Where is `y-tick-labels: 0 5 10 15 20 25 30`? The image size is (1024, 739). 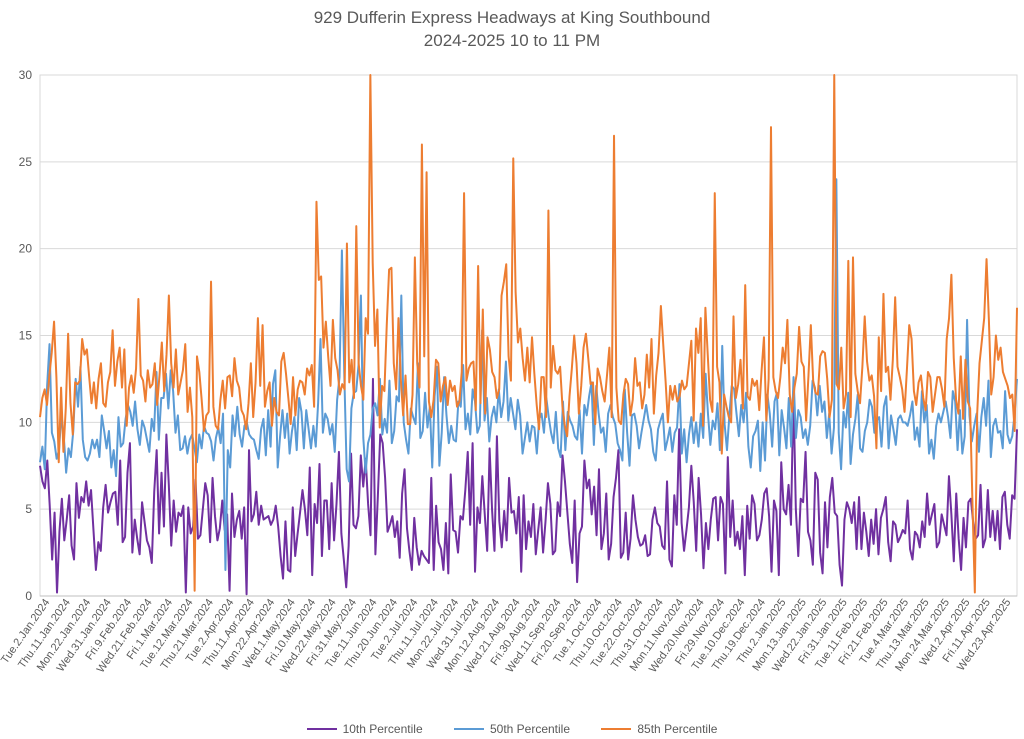 y-tick-labels: 0 5 10 15 20 25 30 is located at coordinates (26, 335).